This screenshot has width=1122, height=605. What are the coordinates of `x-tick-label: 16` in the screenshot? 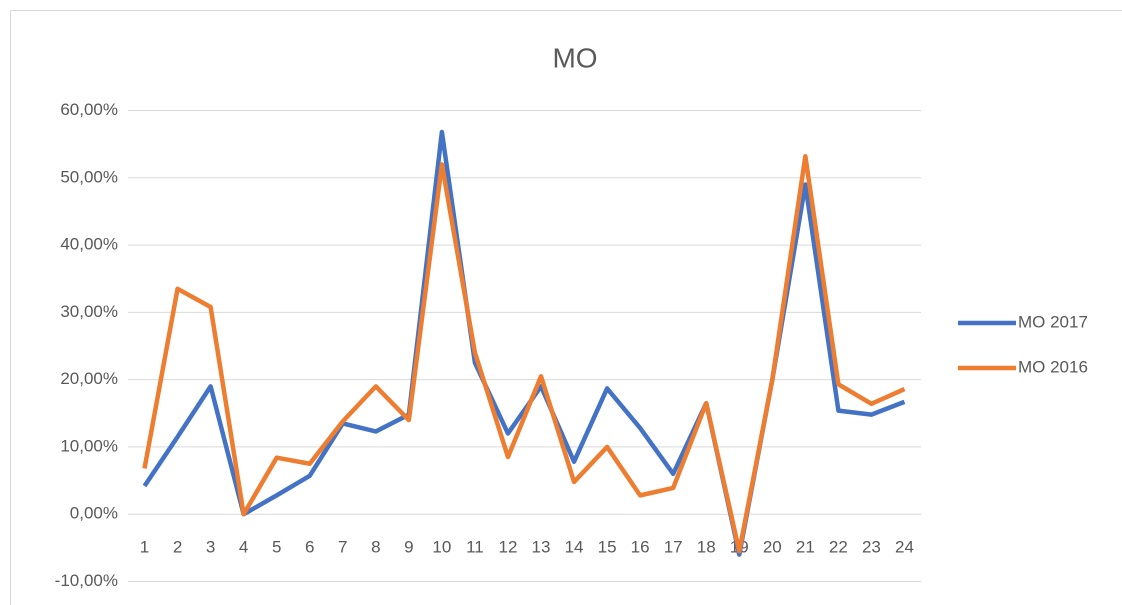 It's located at (640, 547).